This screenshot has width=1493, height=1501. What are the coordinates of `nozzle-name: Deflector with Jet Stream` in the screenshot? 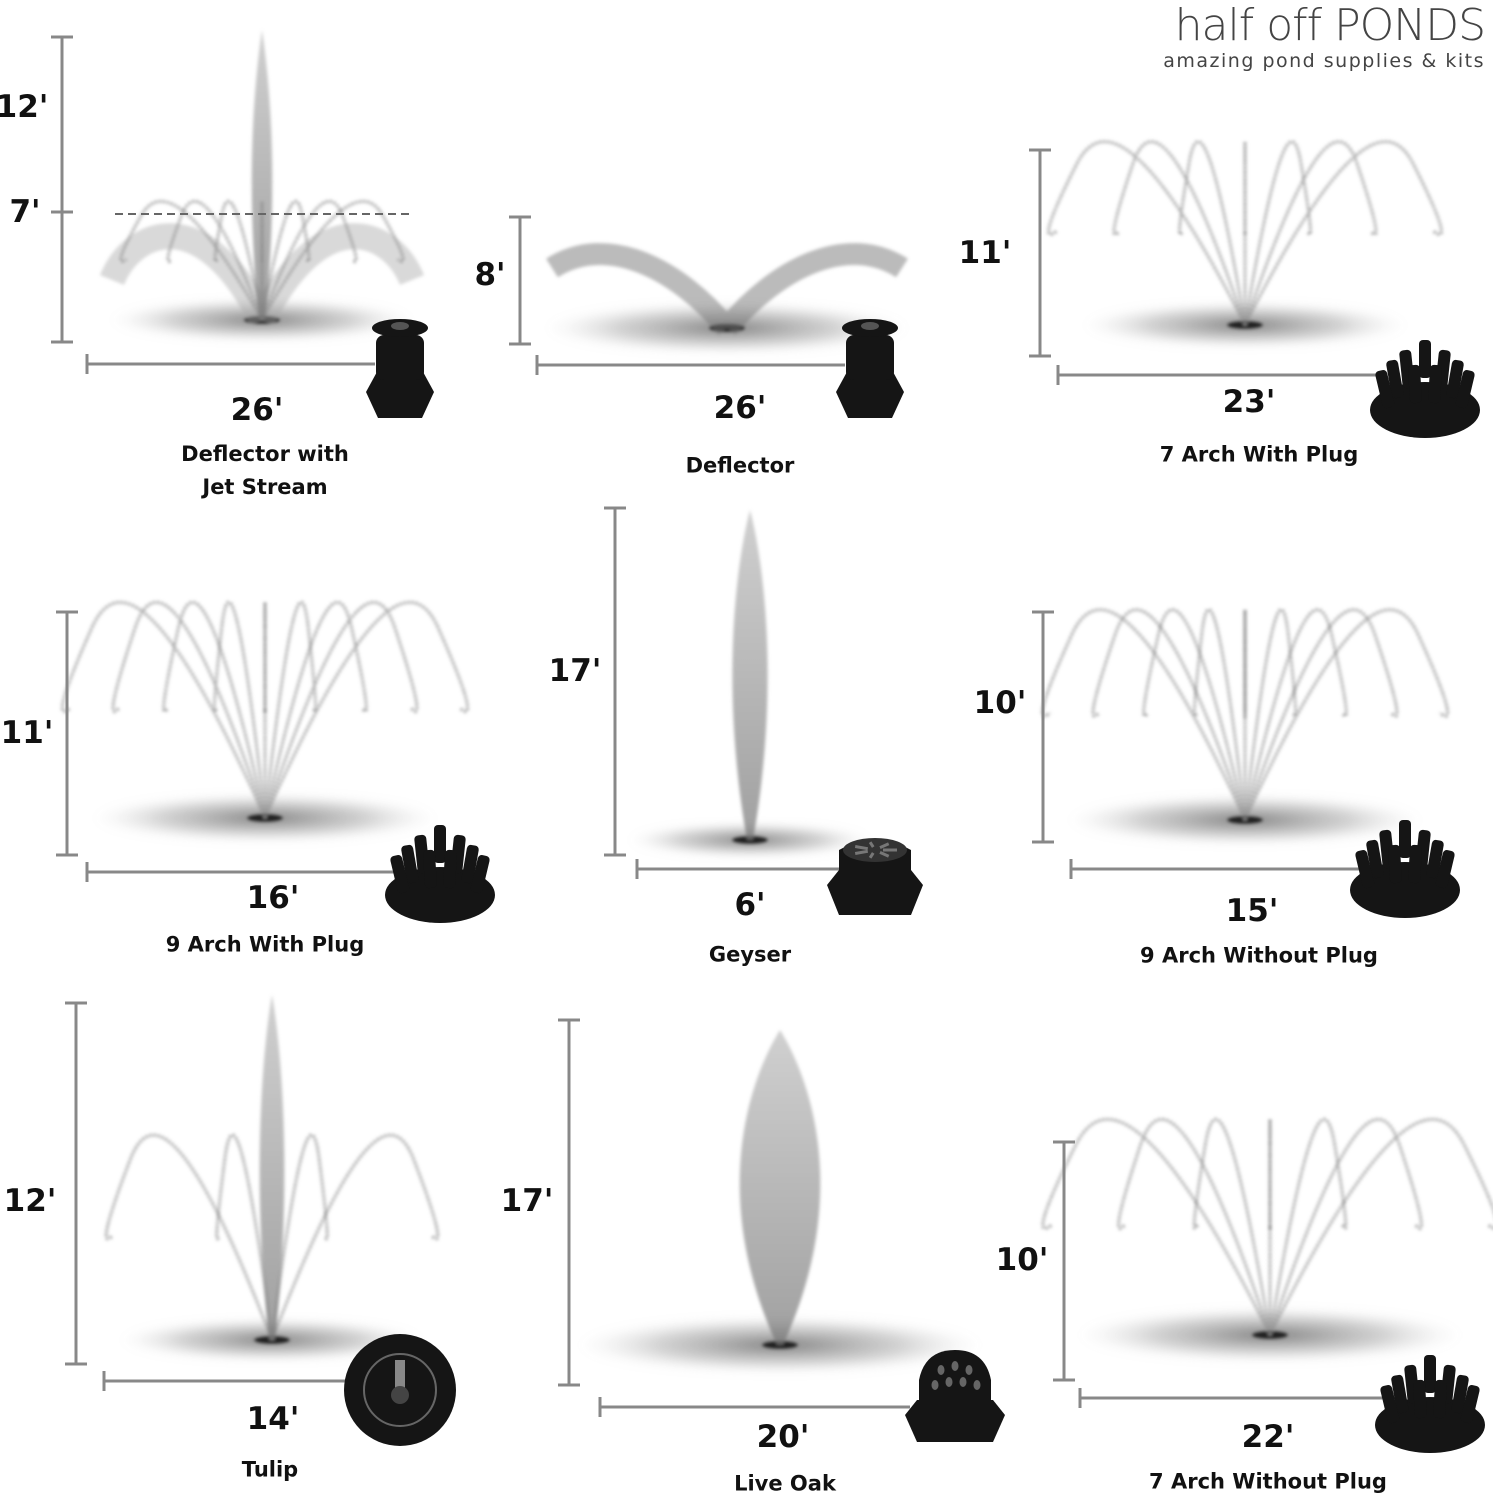 It's located at (265, 470).